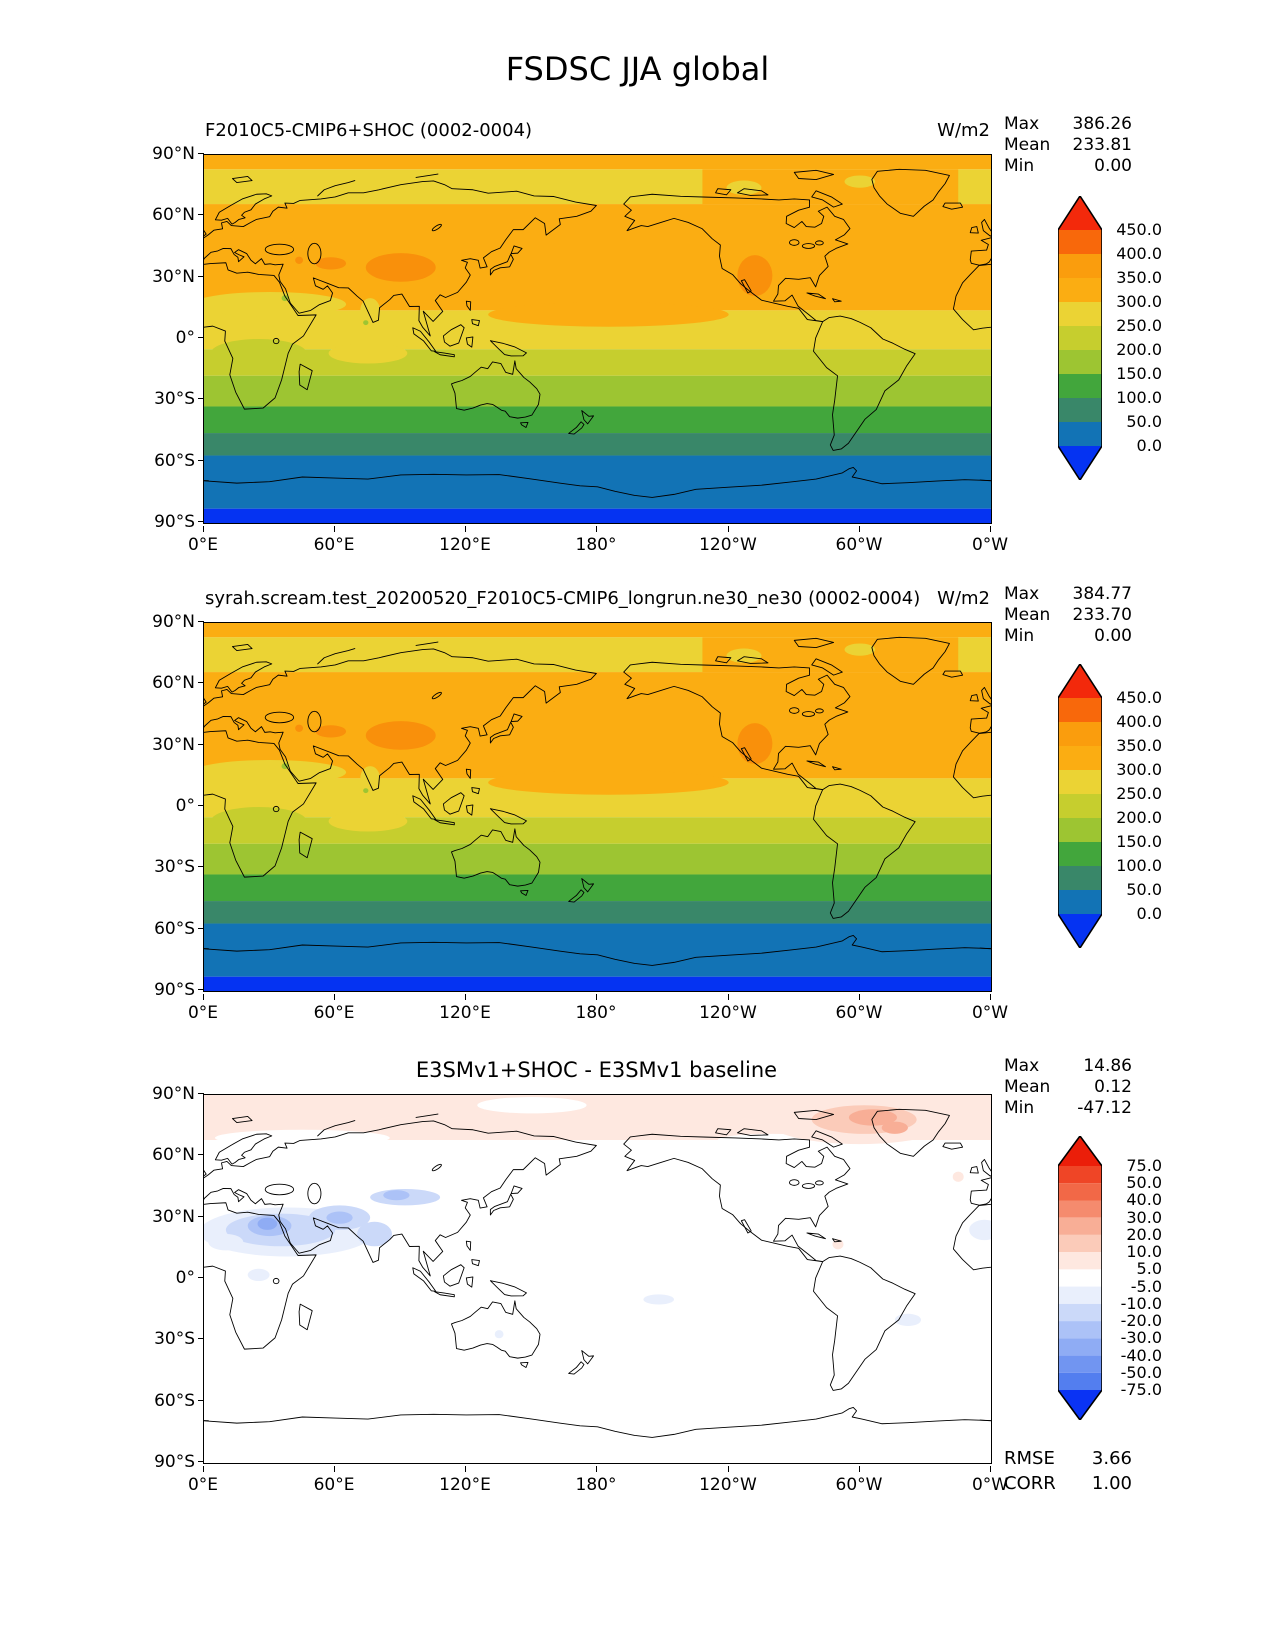 The height and width of the screenshot is (1650, 1275). What do you see at coordinates (1104, 1108) in the screenshot?
I see `stat-min-value: -47.12` at bounding box center [1104, 1108].